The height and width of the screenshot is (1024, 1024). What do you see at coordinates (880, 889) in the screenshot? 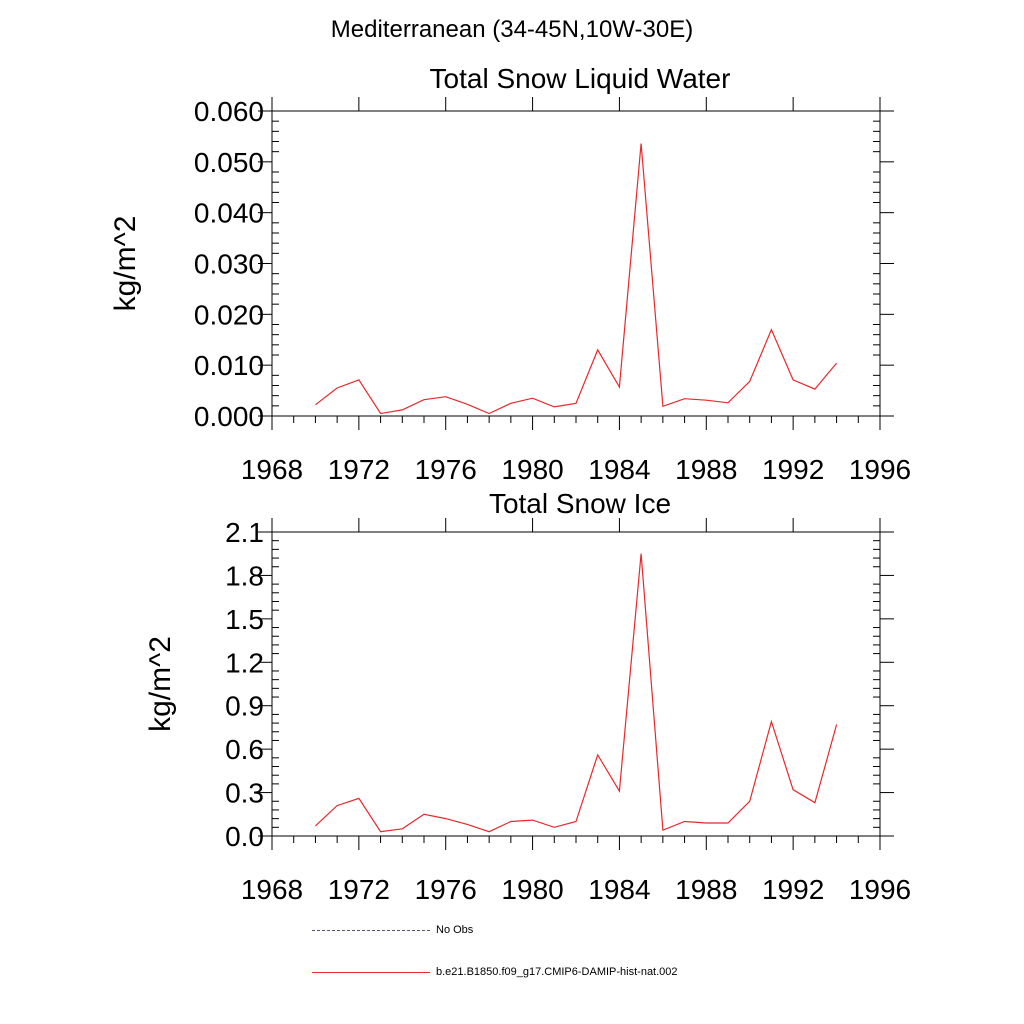
I see `chart-2-xtick-label: 1996` at bounding box center [880, 889].